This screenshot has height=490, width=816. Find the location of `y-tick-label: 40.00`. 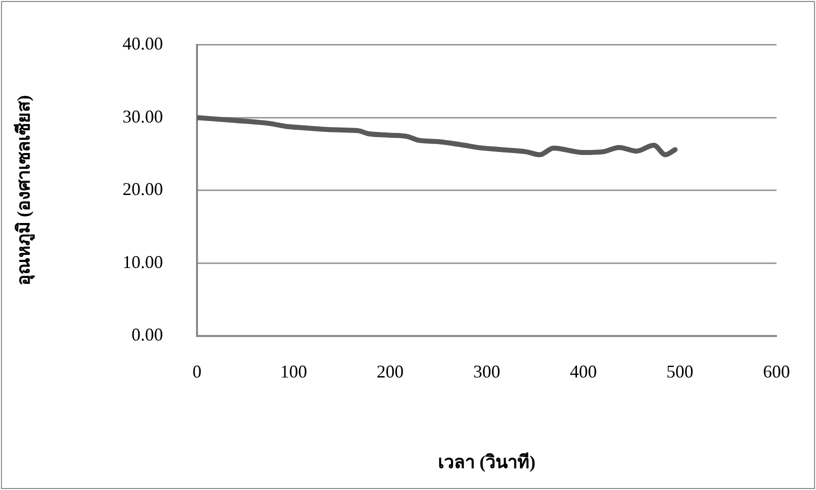

y-tick-label: 40.00 is located at coordinates (142, 44).